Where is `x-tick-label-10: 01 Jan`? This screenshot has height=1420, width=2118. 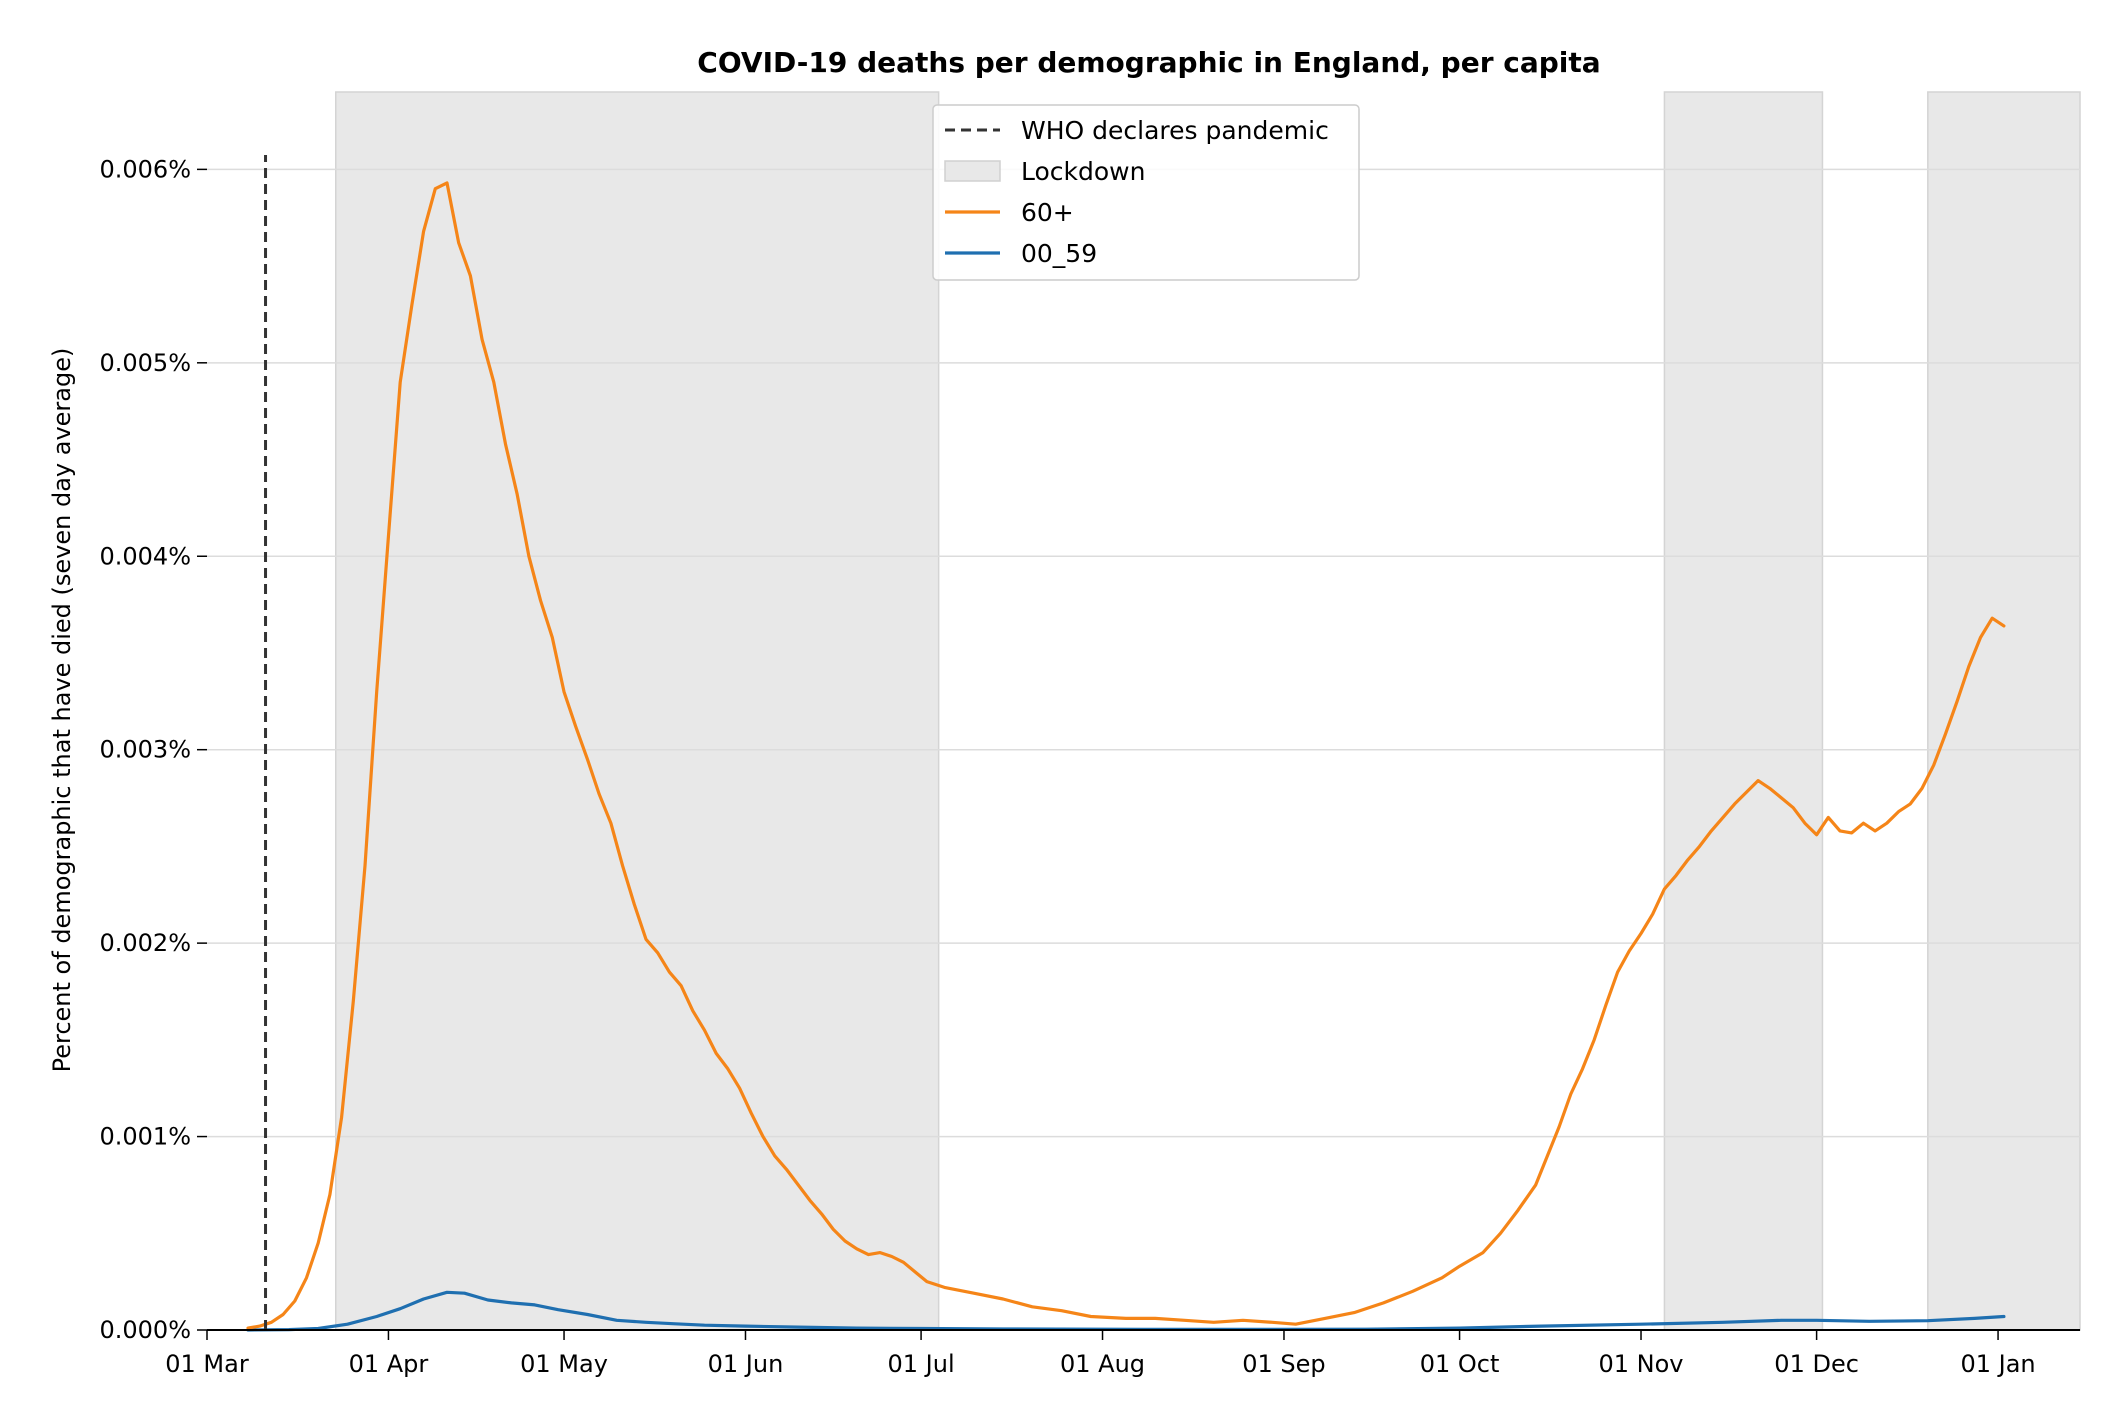 x-tick-label-10: 01 Jan is located at coordinates (1997, 1364).